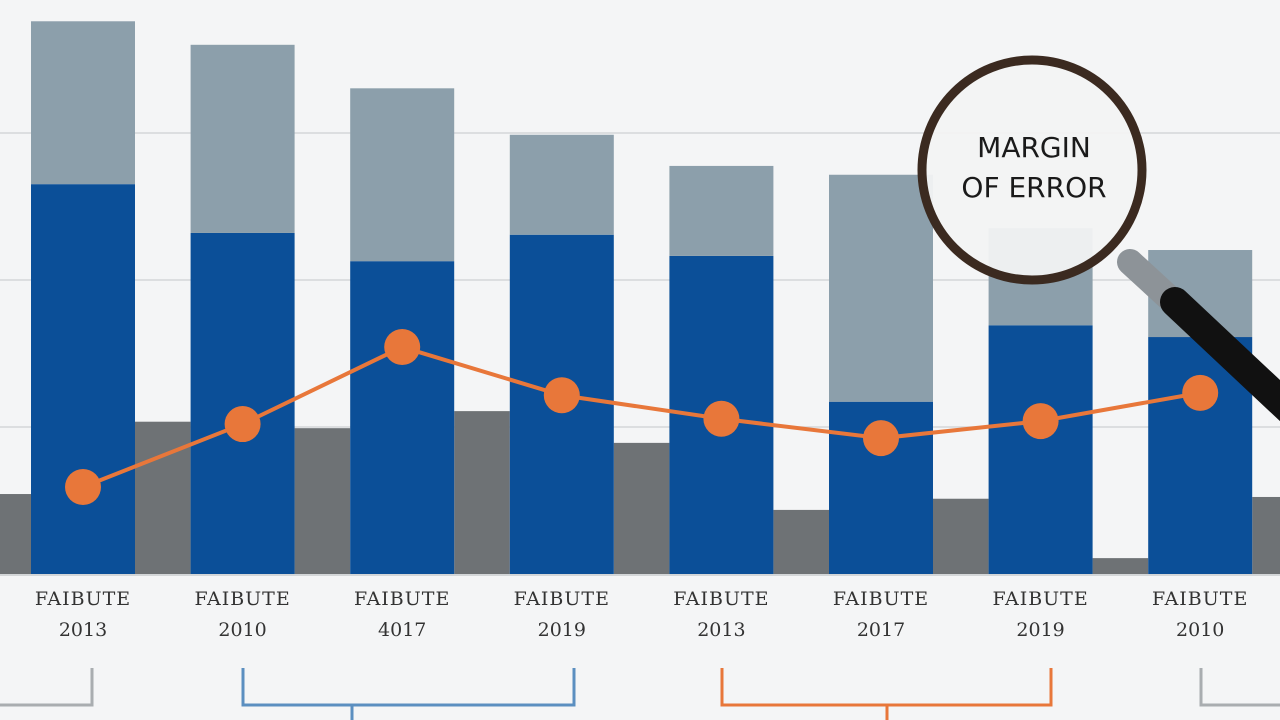  Describe the element at coordinates (1220, 354) in the screenshot. I see `magnifier-handle` at that location.